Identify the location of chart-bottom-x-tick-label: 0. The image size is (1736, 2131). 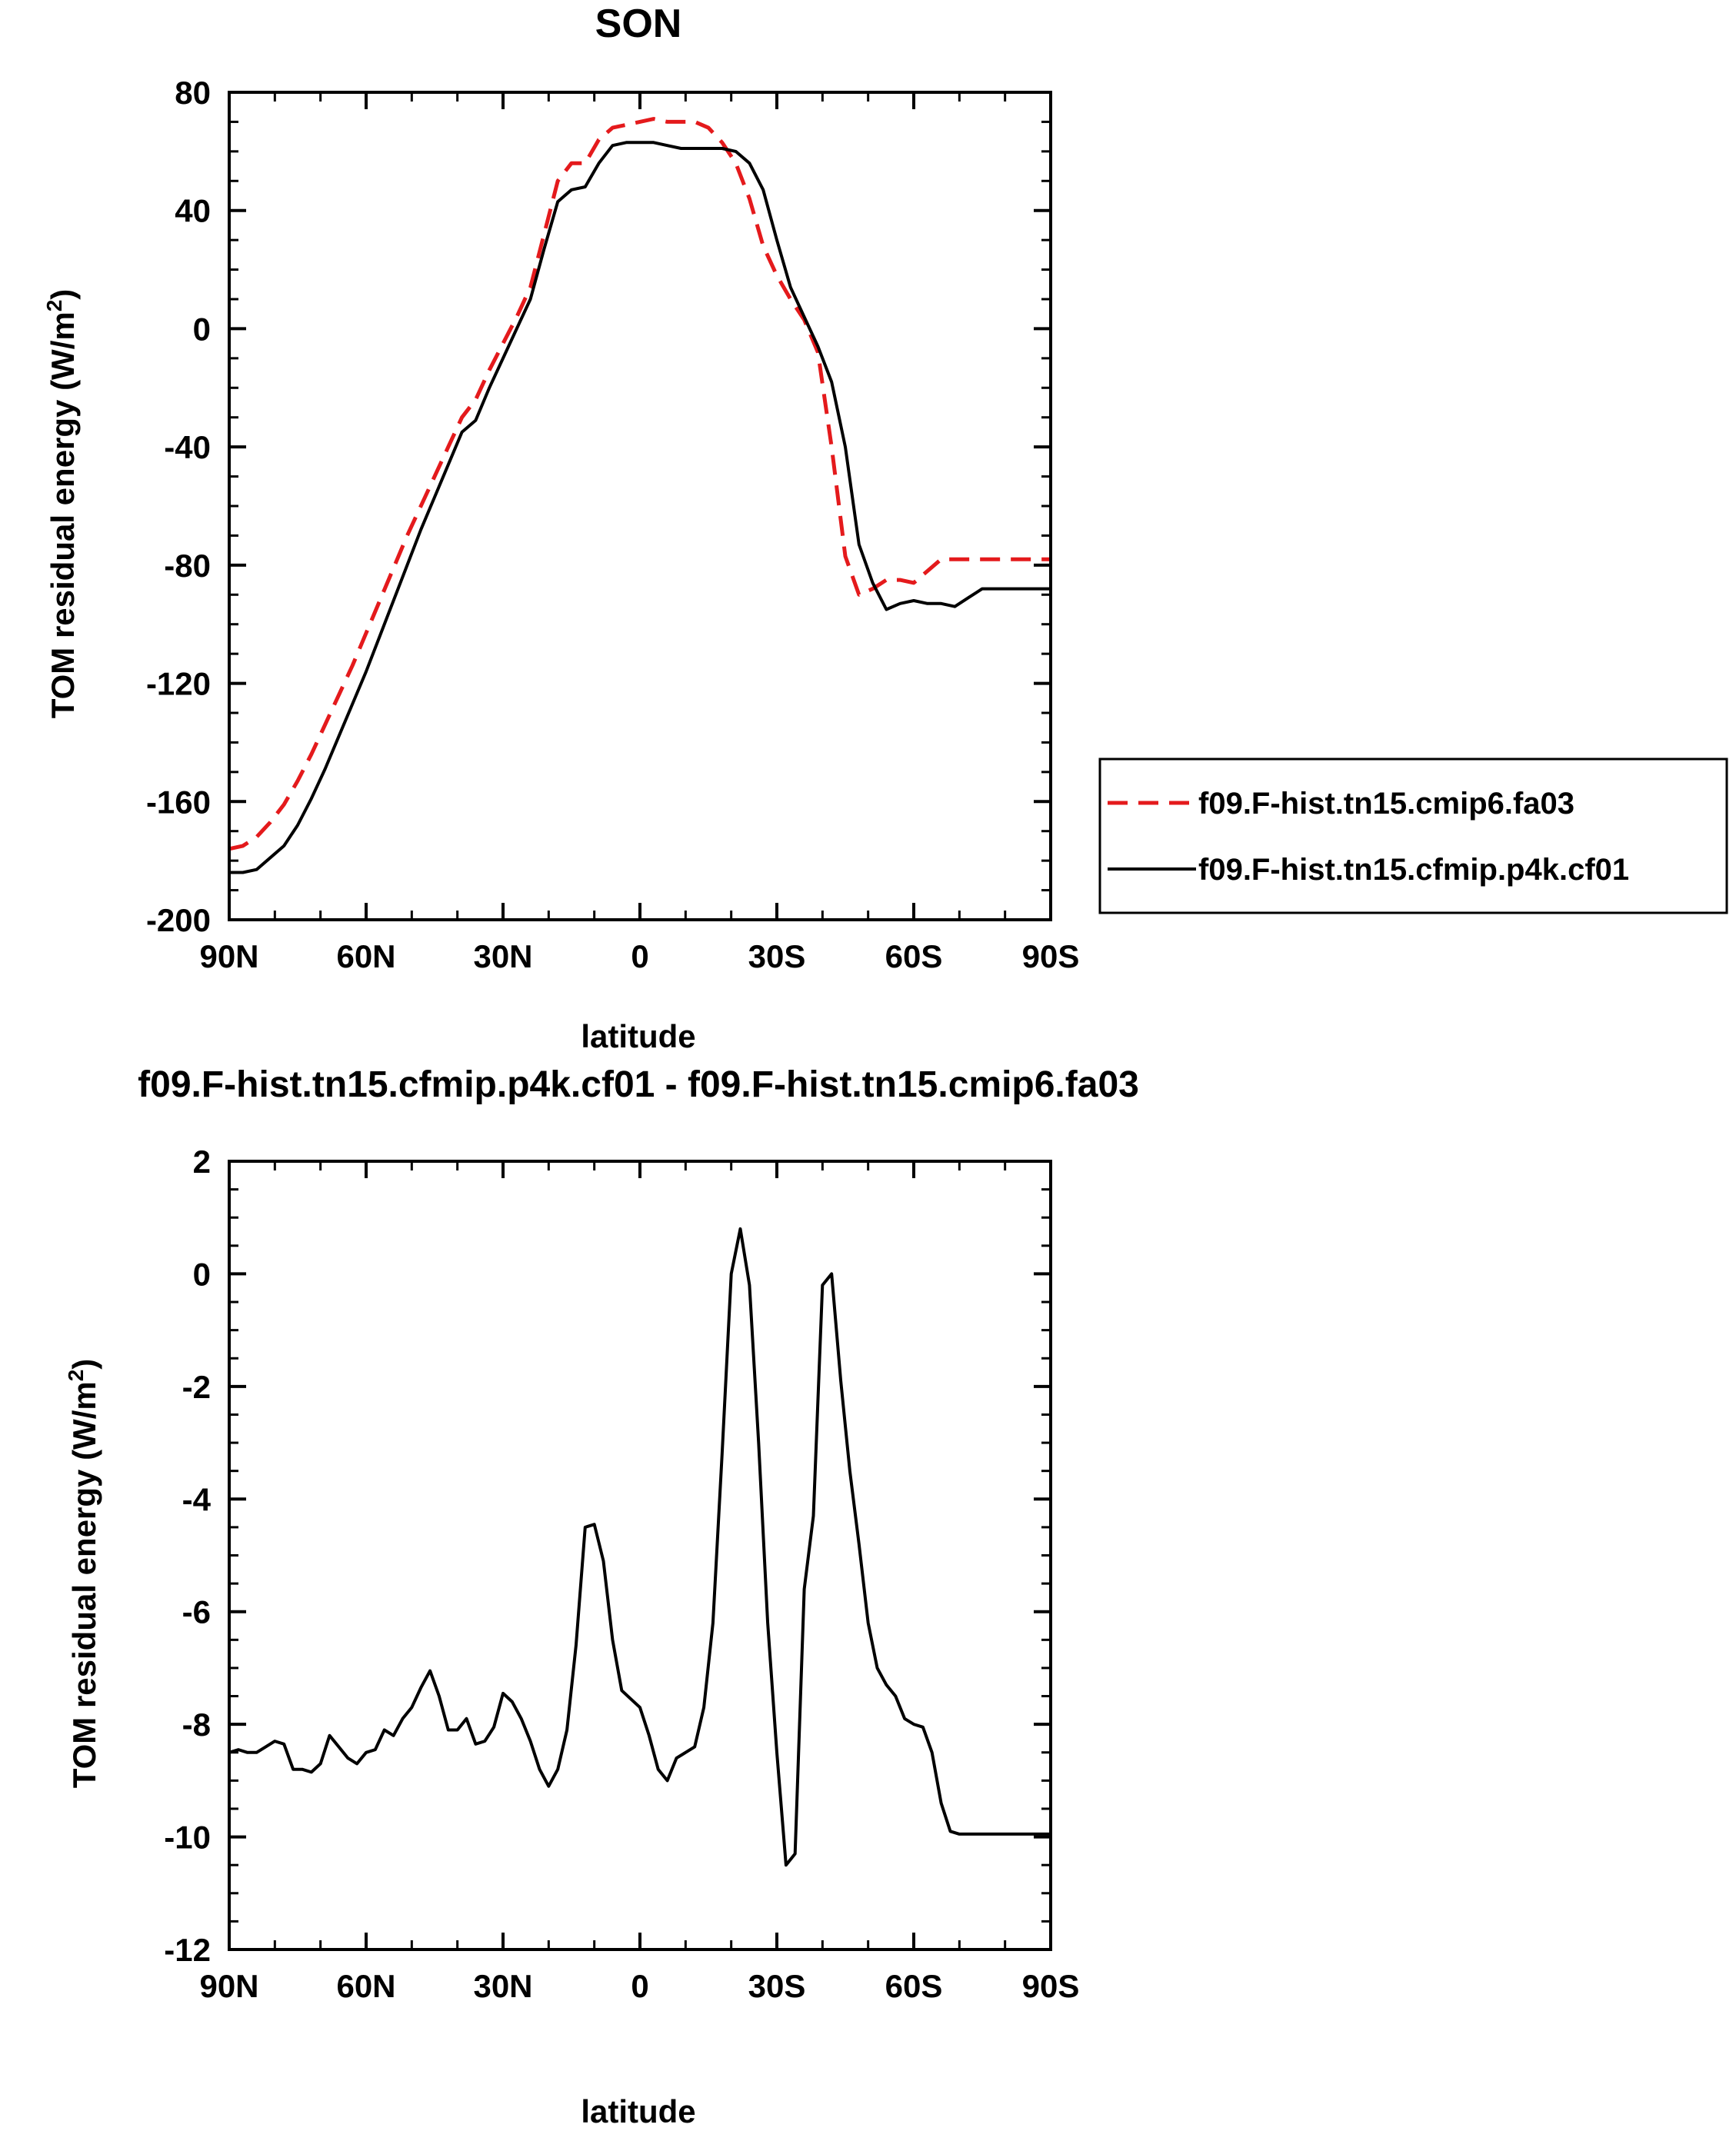
(639, 1986).